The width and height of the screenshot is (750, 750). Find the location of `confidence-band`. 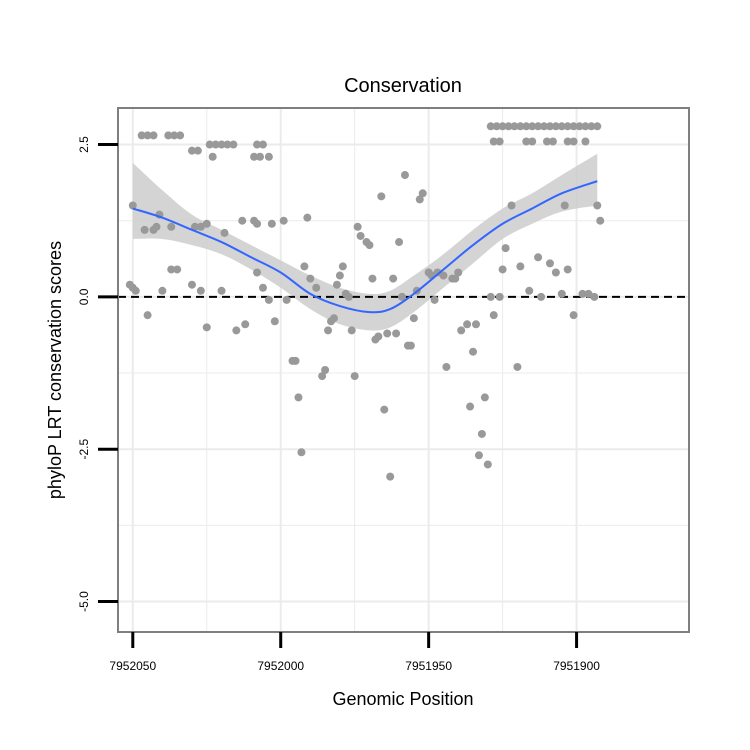

confidence-band is located at coordinates (365, 242).